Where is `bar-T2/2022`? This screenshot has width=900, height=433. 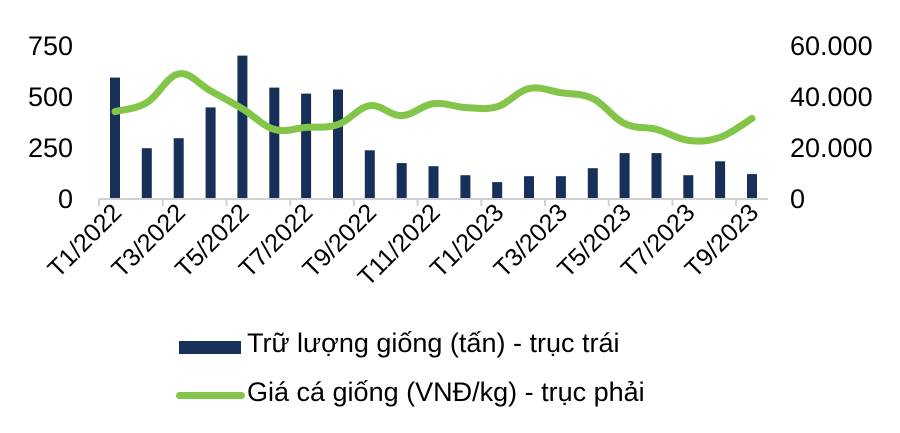
bar-T2/2022 is located at coordinates (146, 173).